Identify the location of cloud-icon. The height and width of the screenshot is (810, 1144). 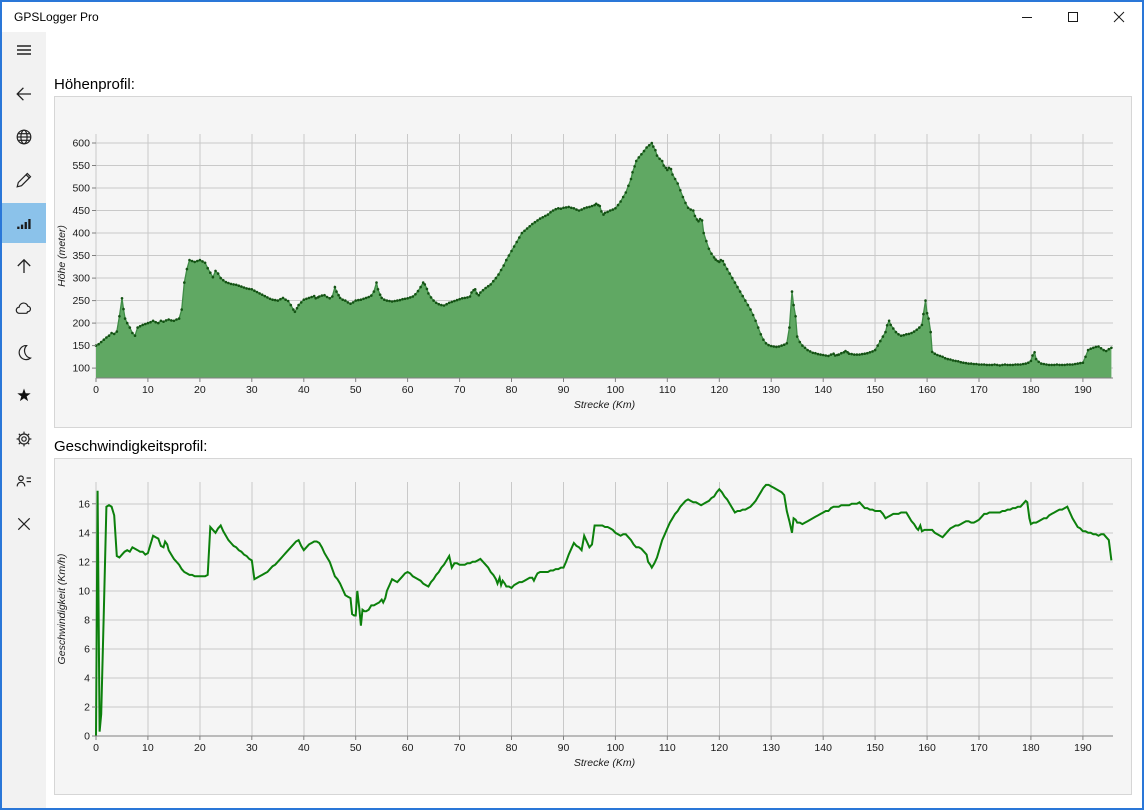
(24, 309).